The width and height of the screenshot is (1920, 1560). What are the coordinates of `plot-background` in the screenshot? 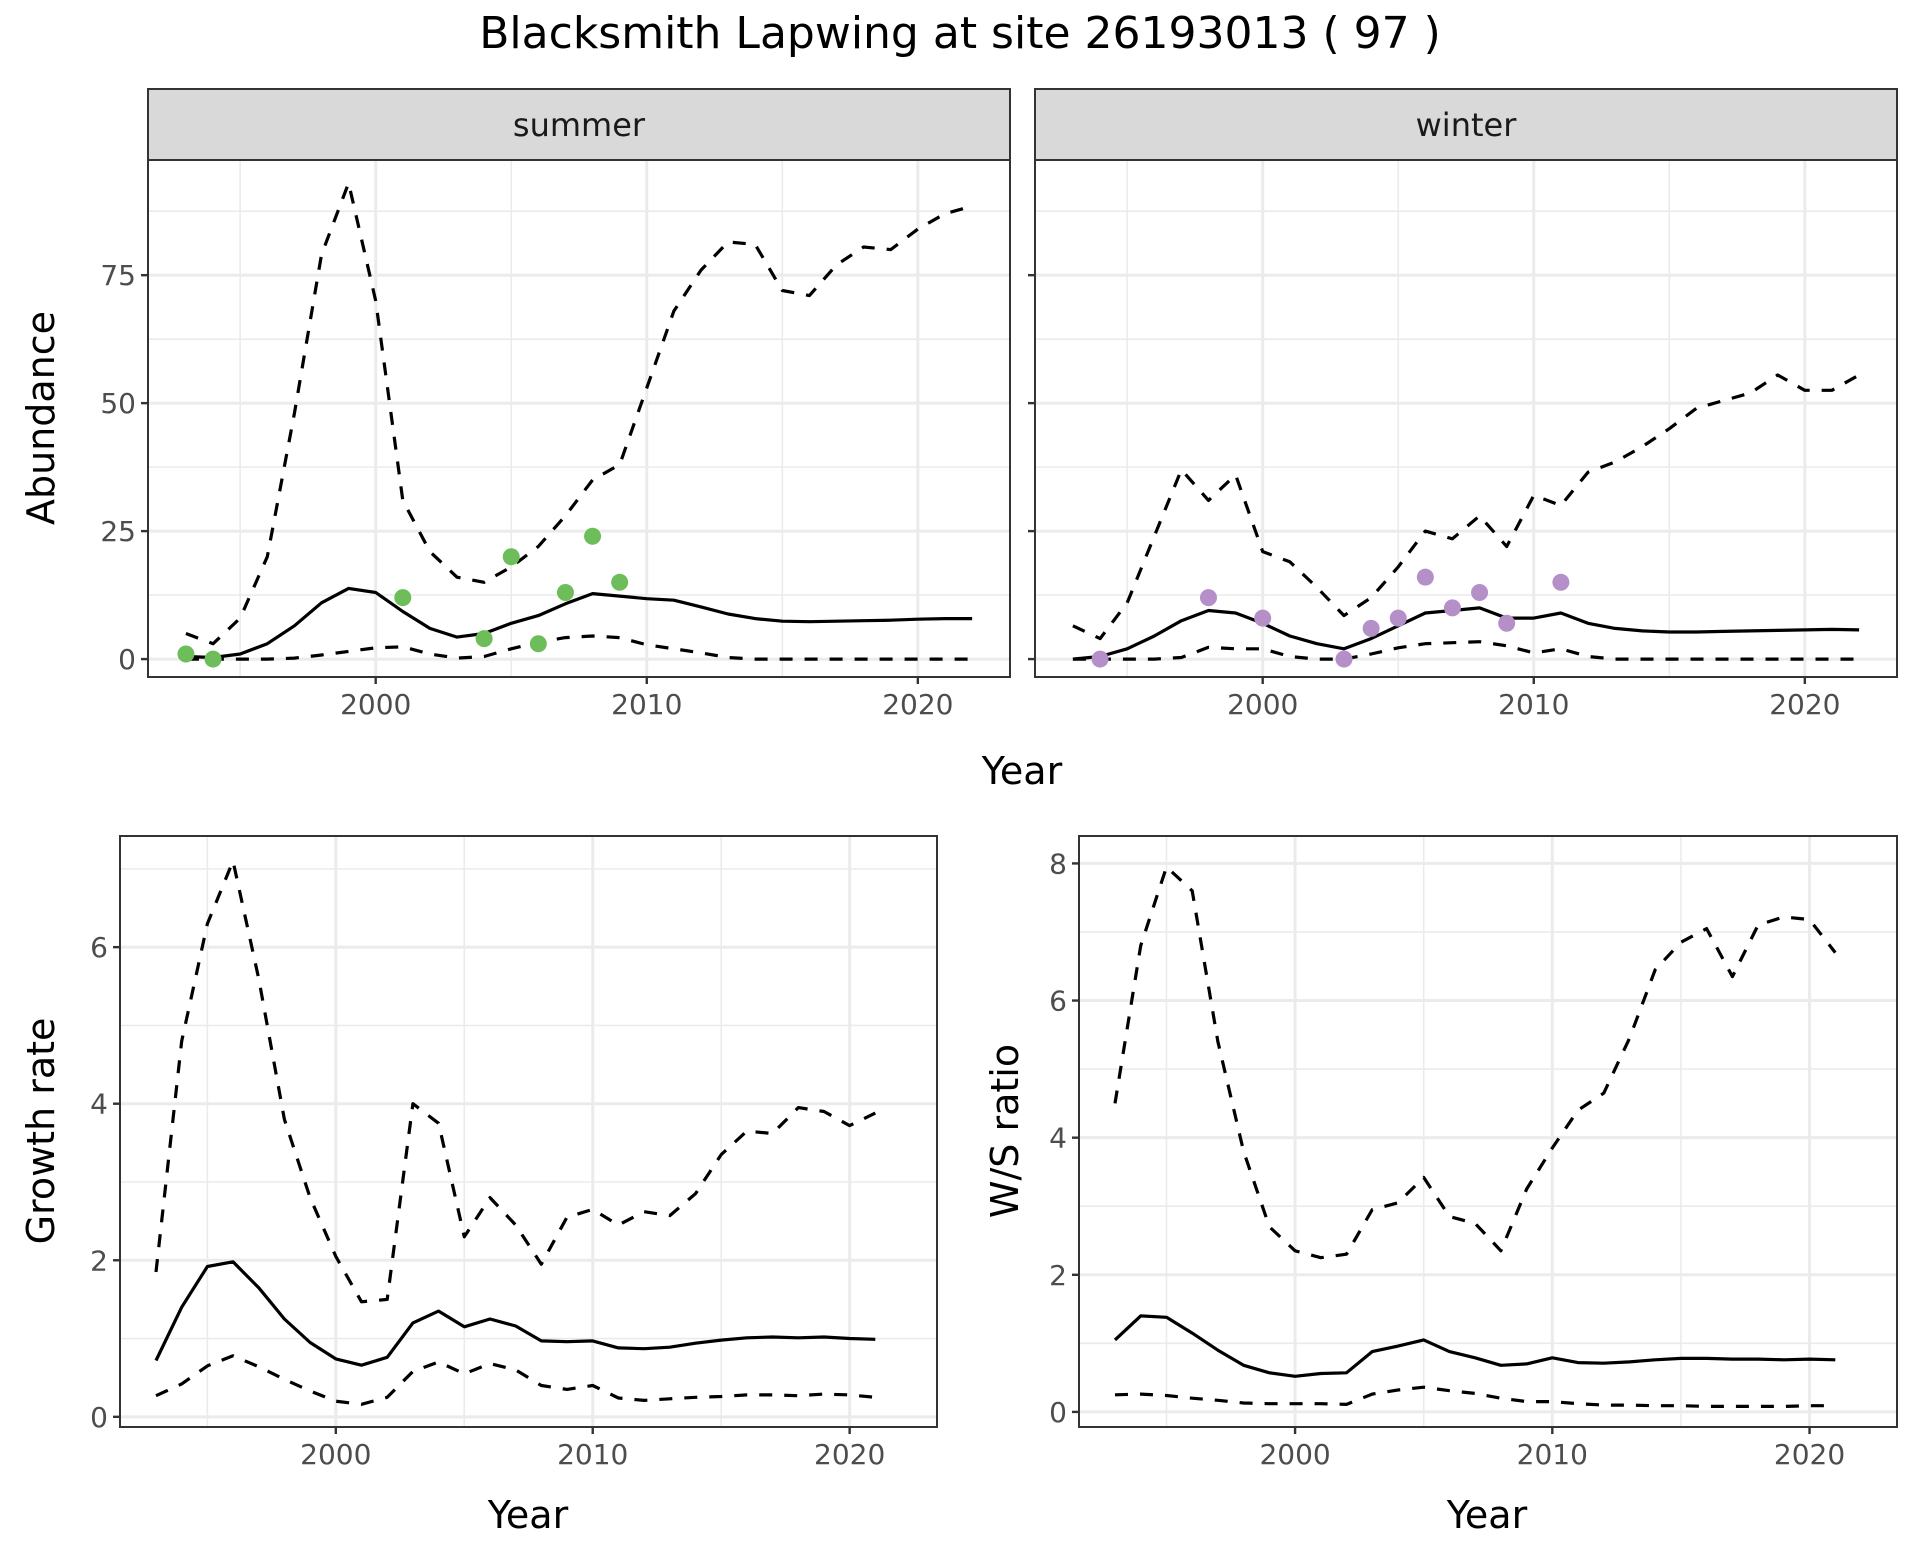 It's located at (1466, 418).